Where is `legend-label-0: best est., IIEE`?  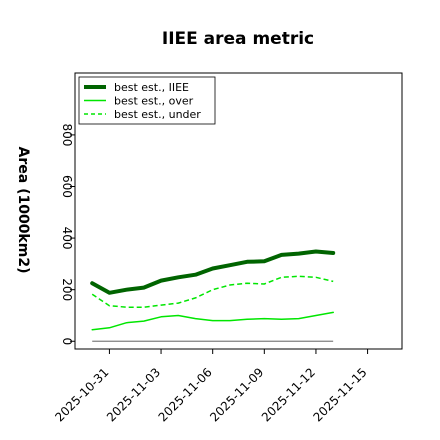 legend-label-0: best est., IIEE is located at coordinates (151, 87).